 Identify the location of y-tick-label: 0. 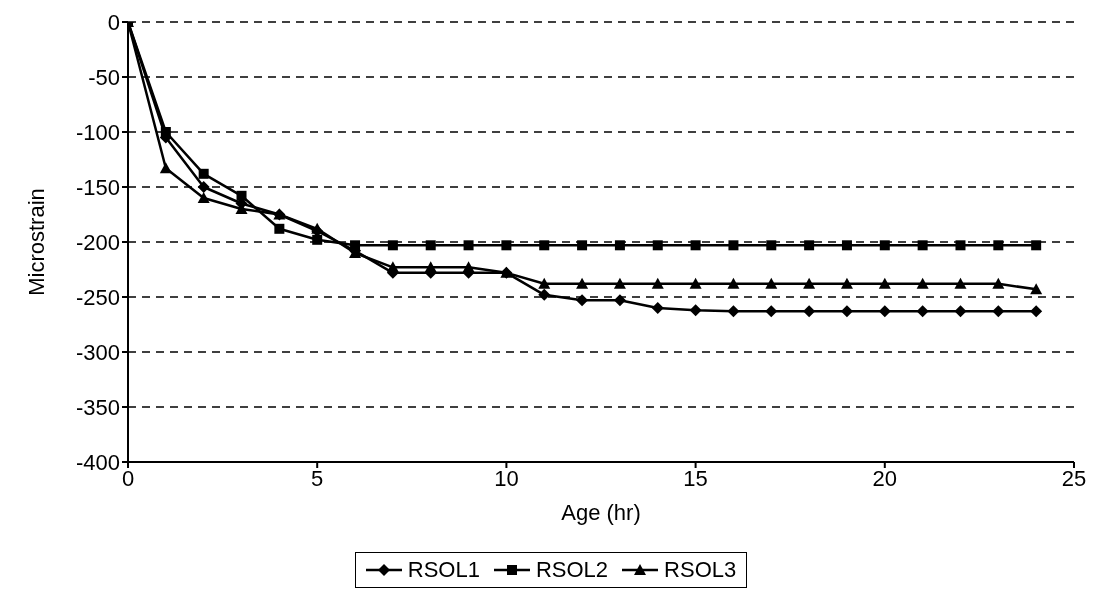
(113, 22).